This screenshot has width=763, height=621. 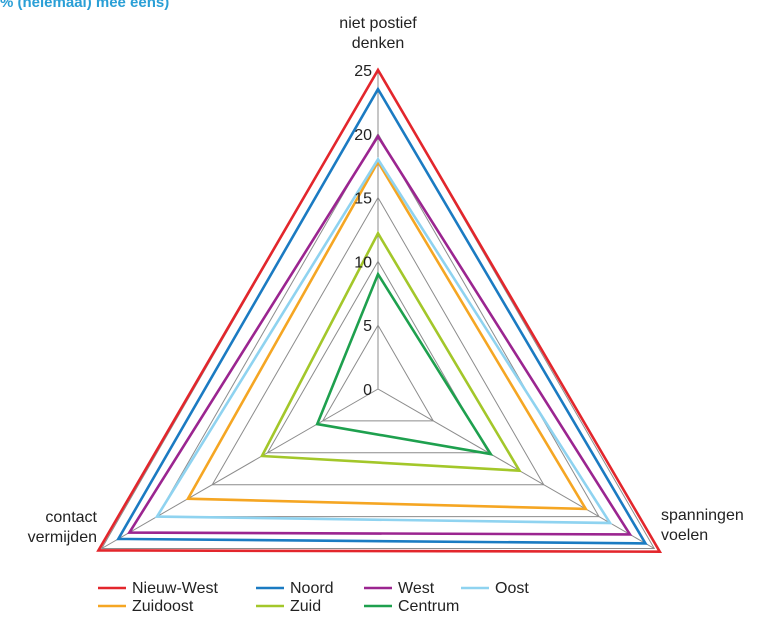 I want to click on legend-item: Centrum, so click(x=411, y=606).